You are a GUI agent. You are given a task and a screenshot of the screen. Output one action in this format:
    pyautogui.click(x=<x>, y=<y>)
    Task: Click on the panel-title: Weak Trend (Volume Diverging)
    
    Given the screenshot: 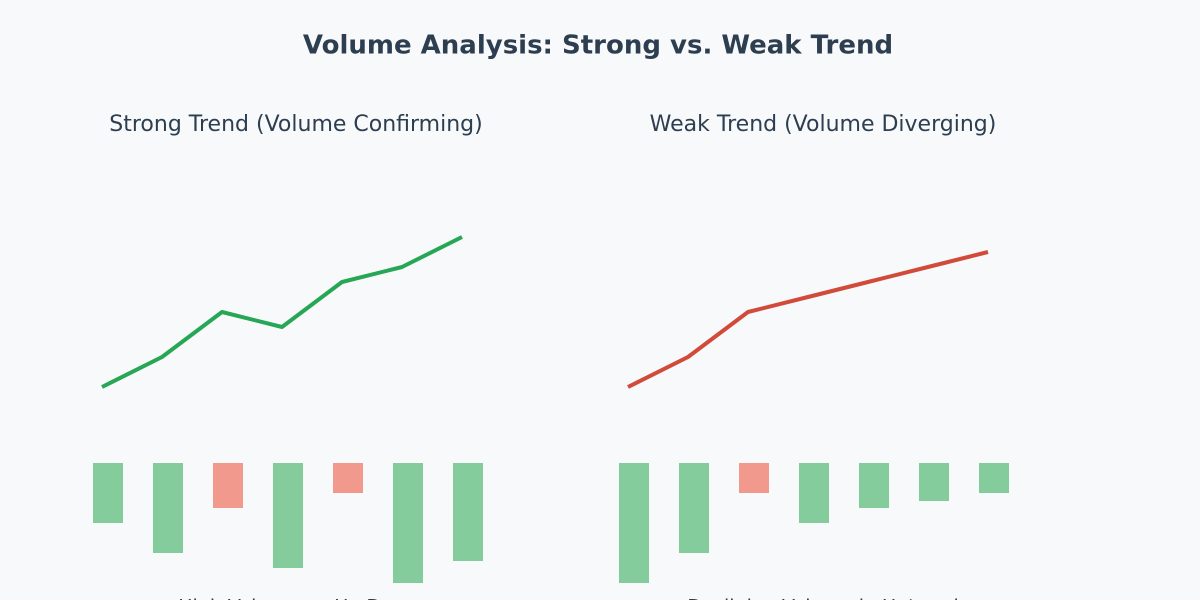 What is the action you would take?
    pyautogui.click(x=823, y=124)
    